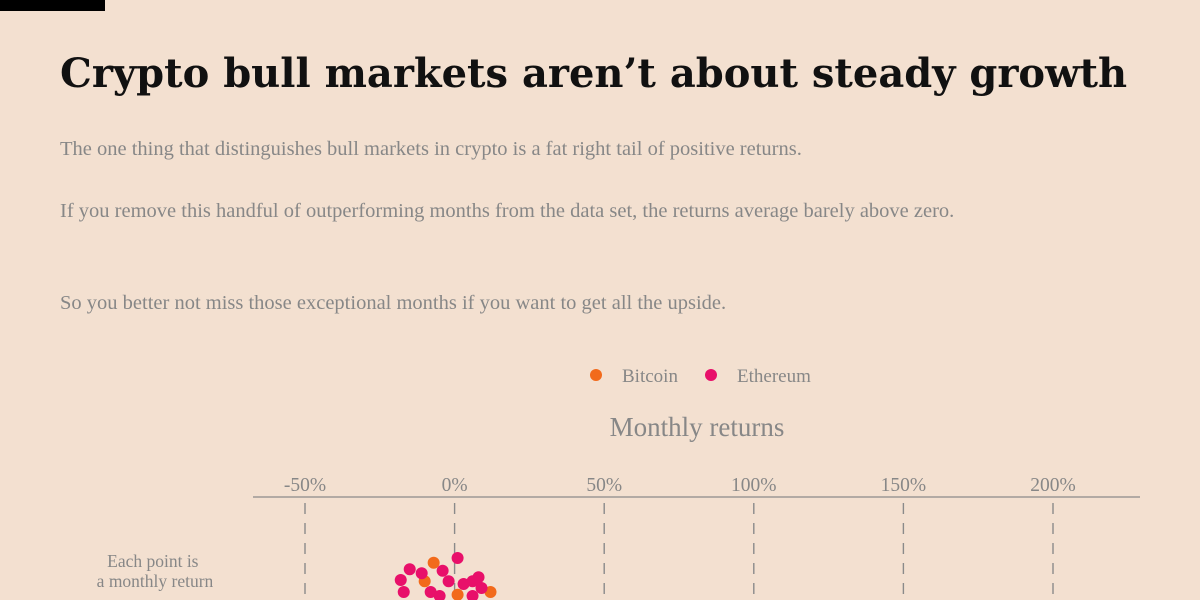 This screenshot has height=600, width=1200. What do you see at coordinates (904, 485) in the screenshot?
I see `x-tick-label: 150%` at bounding box center [904, 485].